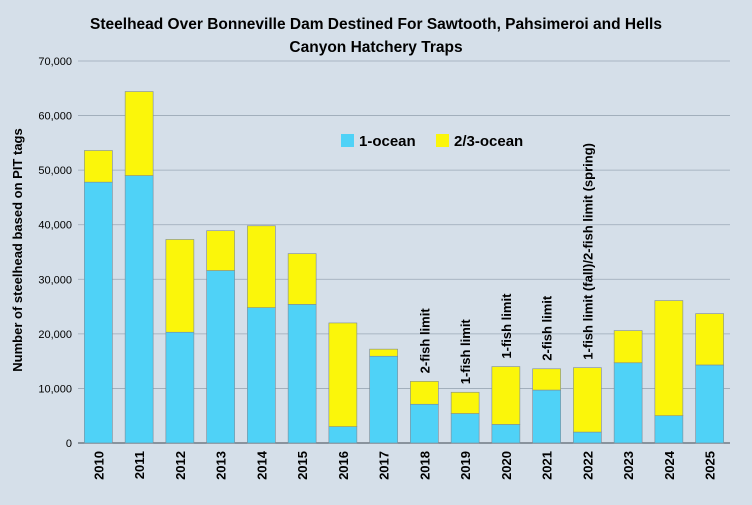 The image size is (752, 505). I want to click on annotation-2020: 1-fish limit, so click(506, 326).